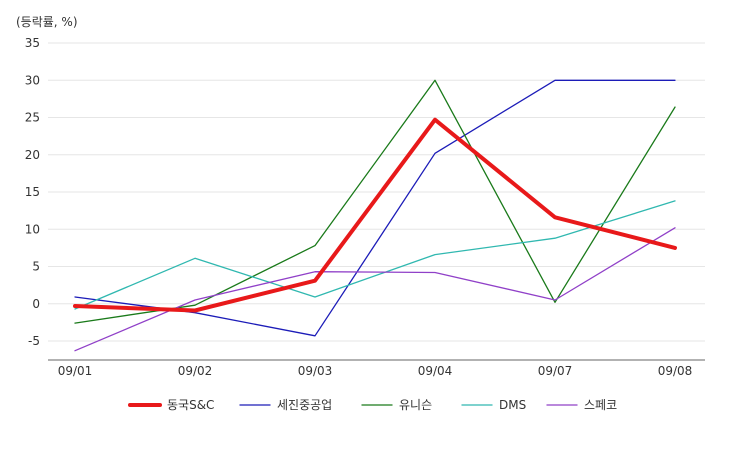  I want to click on x-tick-label: 09/04, so click(435, 371).